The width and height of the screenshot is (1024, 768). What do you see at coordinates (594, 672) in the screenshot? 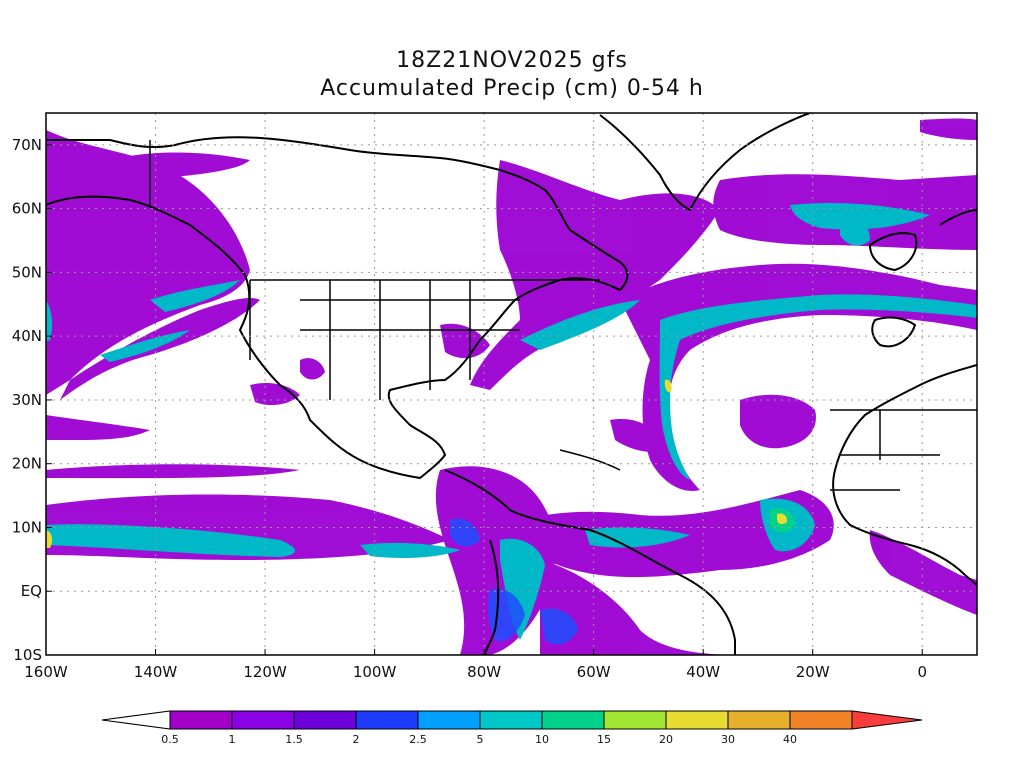
I see `x-tick-label: 60W` at bounding box center [594, 672].